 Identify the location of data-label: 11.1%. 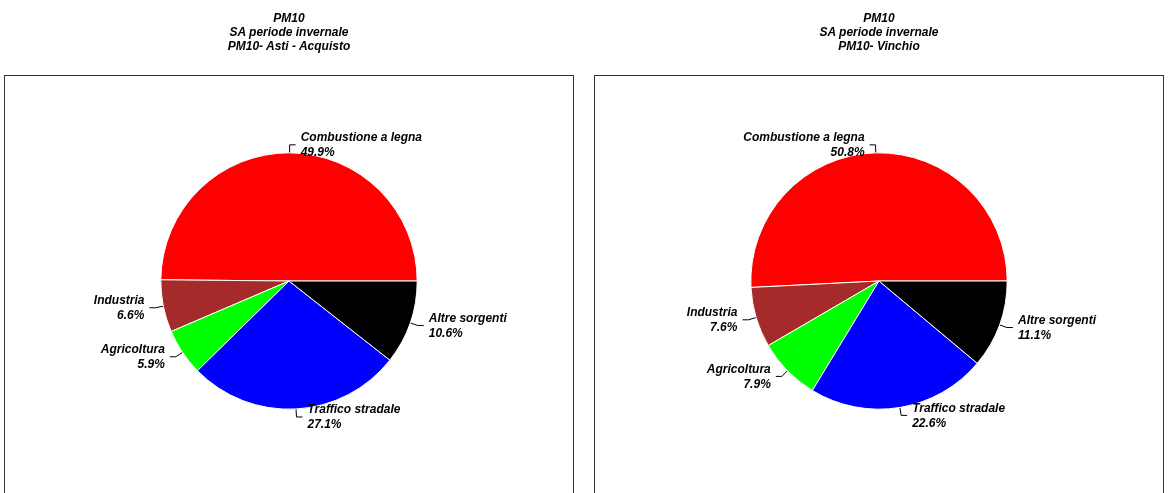
(1034, 335).